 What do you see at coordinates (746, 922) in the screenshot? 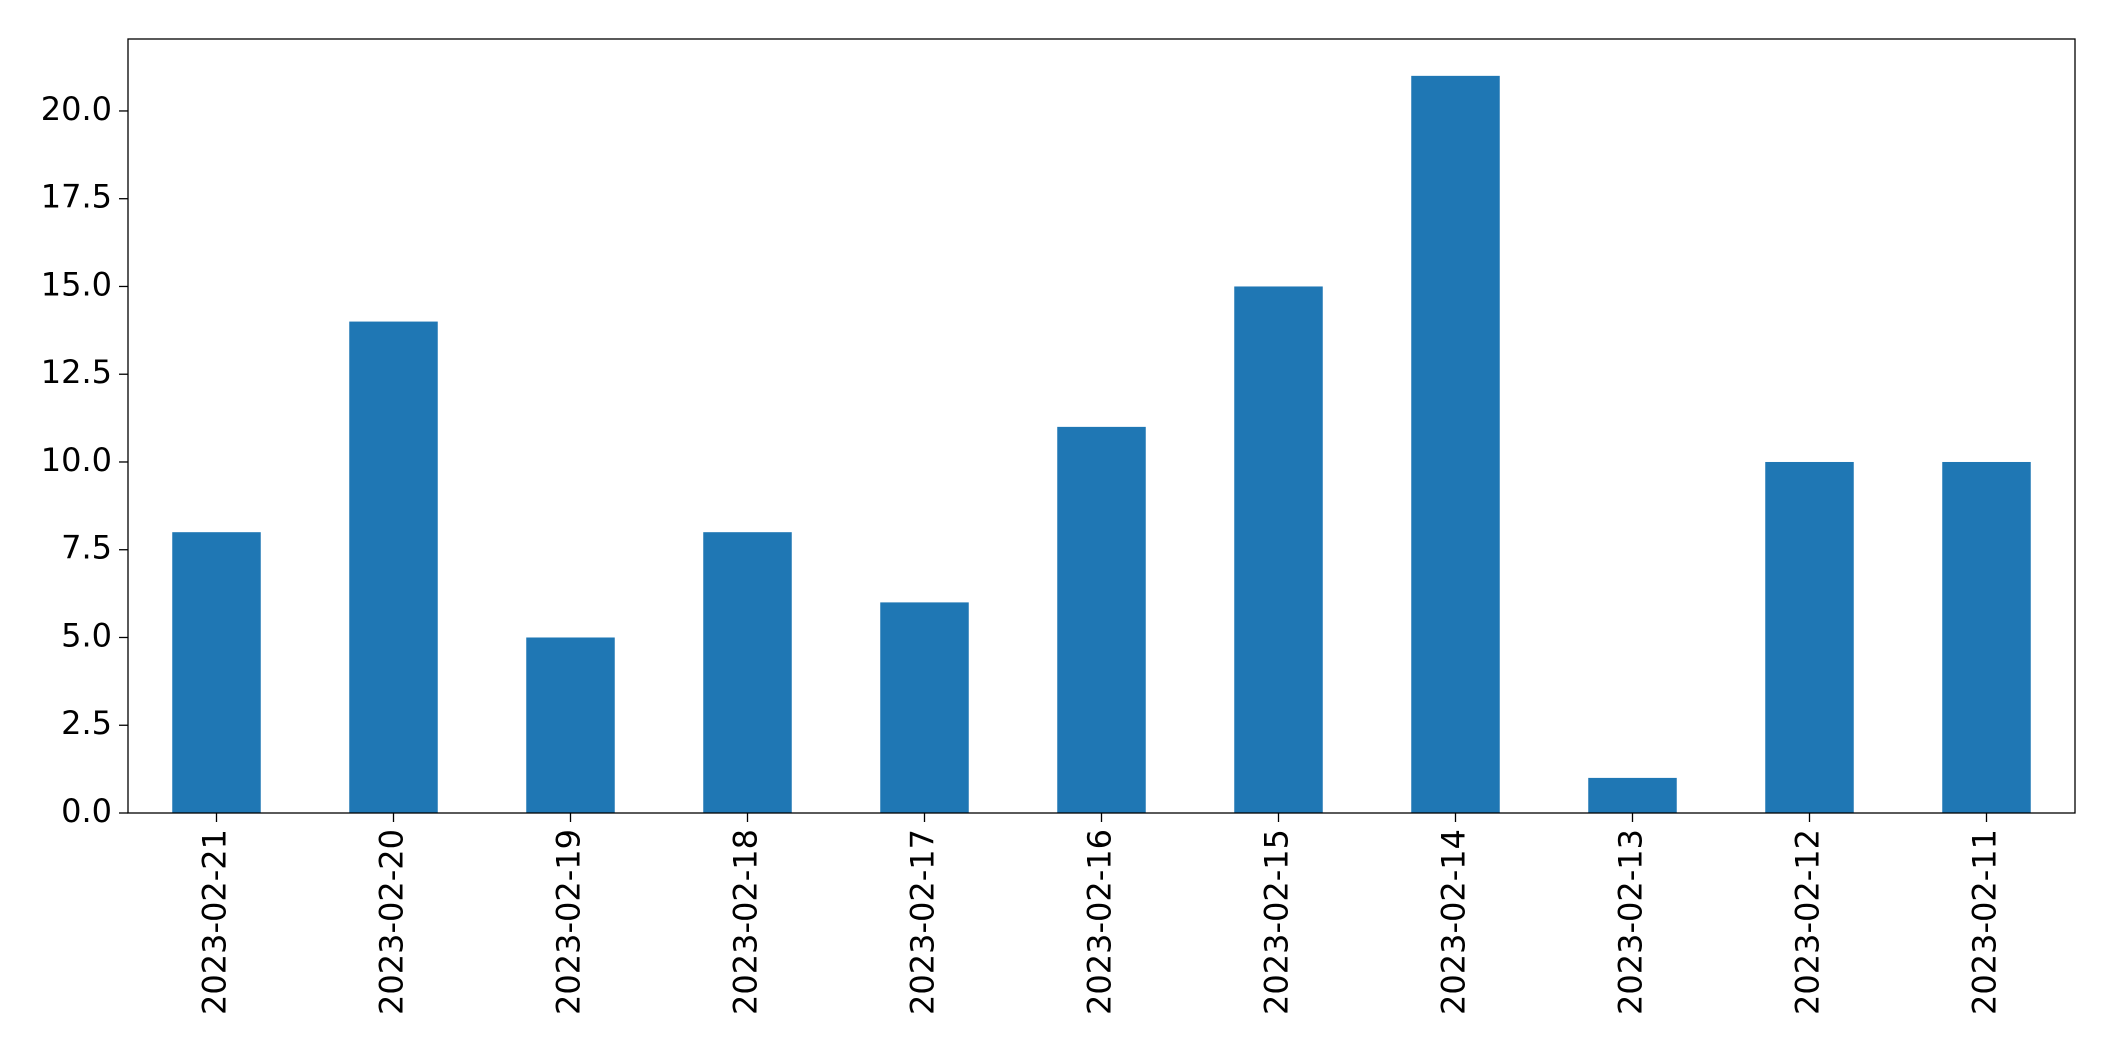
I see `x-tick-label: 2023-02-18` at bounding box center [746, 922].